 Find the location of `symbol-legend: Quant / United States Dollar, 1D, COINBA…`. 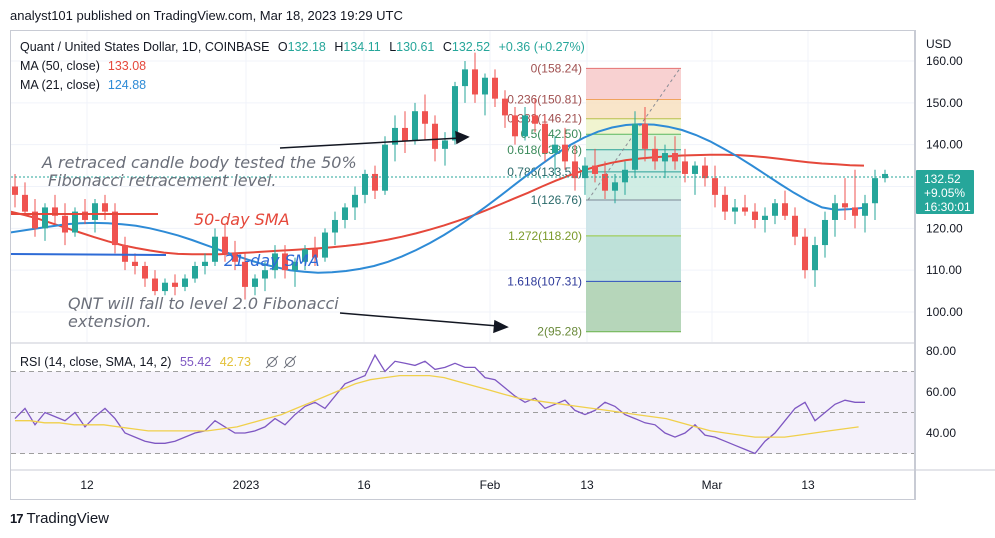

symbol-legend: Quant / United States Dollar, 1D, COINBA… is located at coordinates (302, 66).